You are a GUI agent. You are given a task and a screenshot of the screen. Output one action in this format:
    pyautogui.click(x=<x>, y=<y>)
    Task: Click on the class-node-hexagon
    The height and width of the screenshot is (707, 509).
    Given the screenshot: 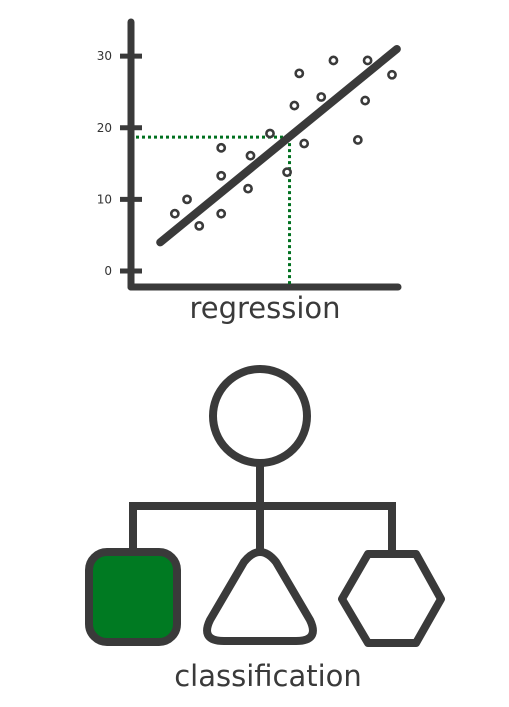 What is the action you would take?
    pyautogui.click(x=391, y=598)
    